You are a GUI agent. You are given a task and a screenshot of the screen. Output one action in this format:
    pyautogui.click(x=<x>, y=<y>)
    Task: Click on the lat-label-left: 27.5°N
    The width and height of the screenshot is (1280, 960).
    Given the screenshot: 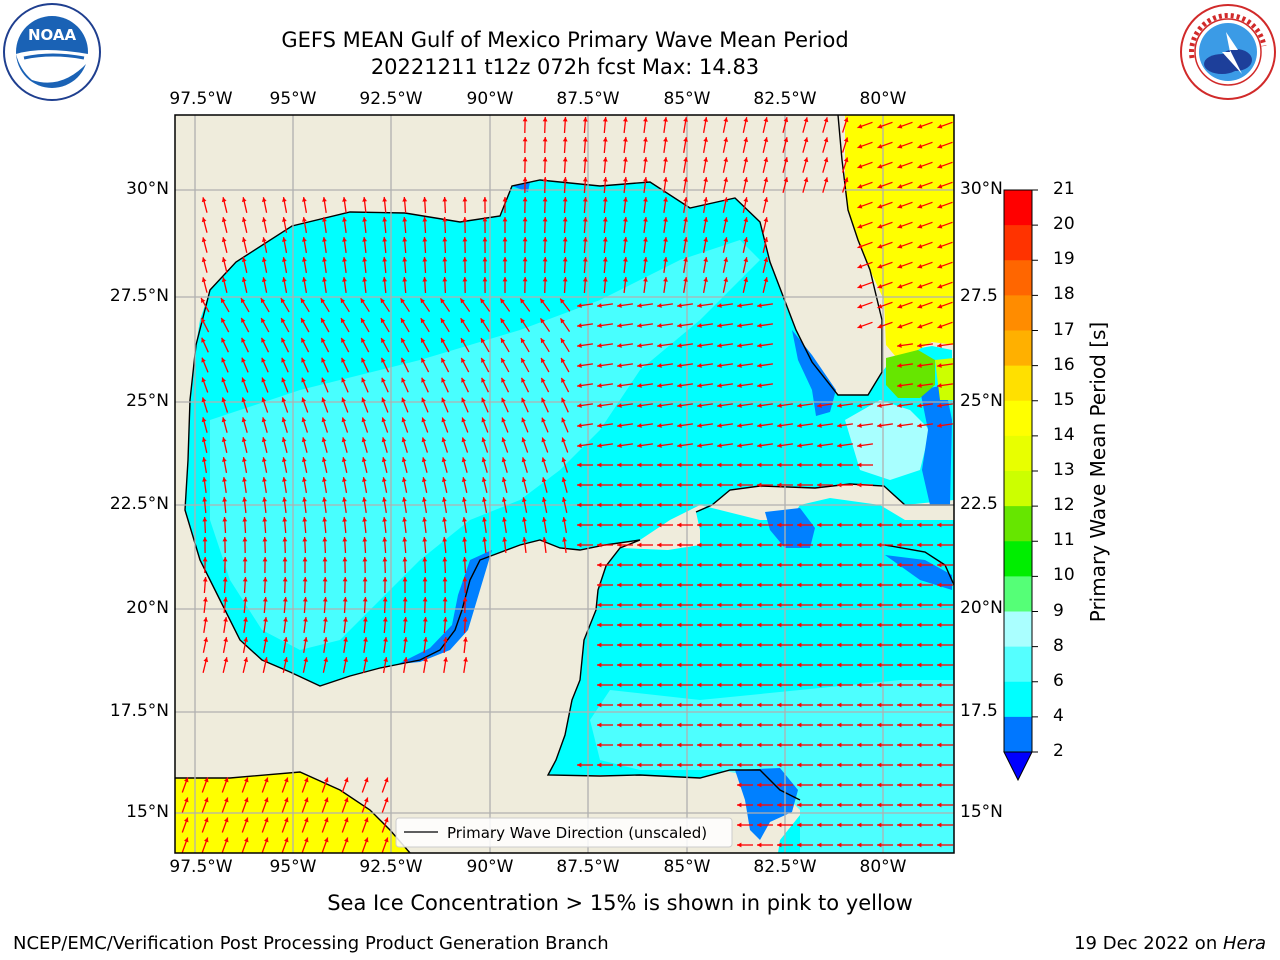 What is the action you would take?
    pyautogui.click(x=139, y=296)
    